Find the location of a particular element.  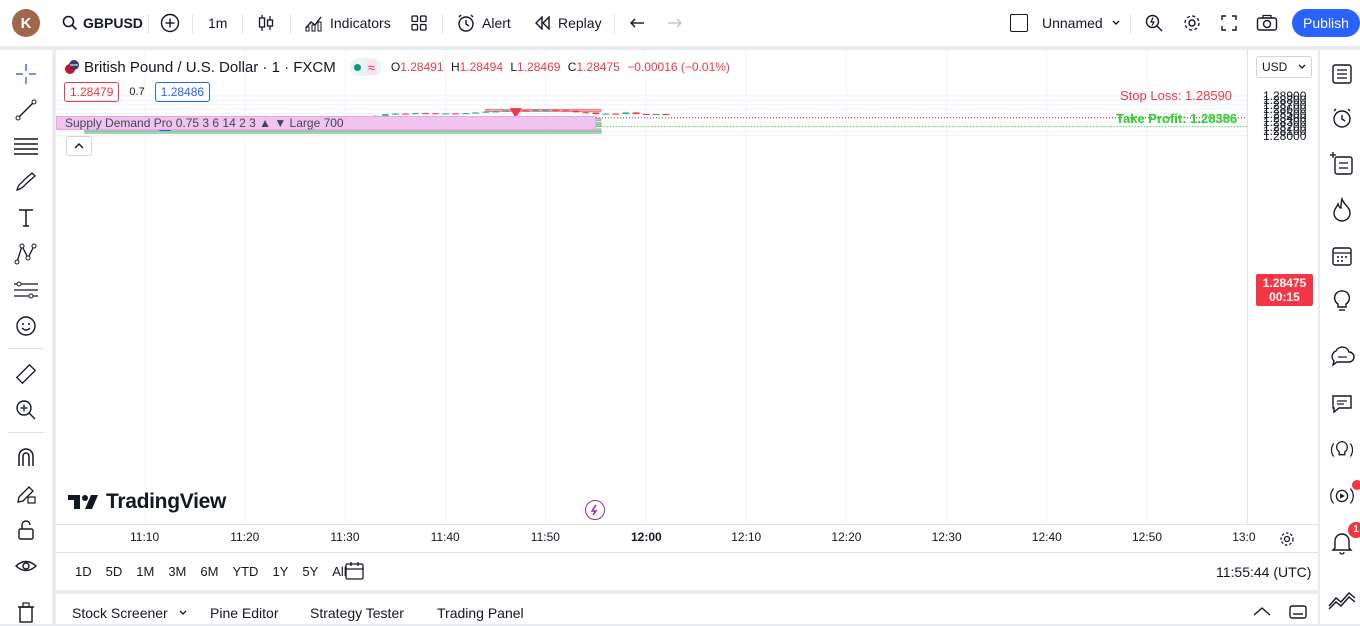

brush-tool is located at coordinates (26, 182).